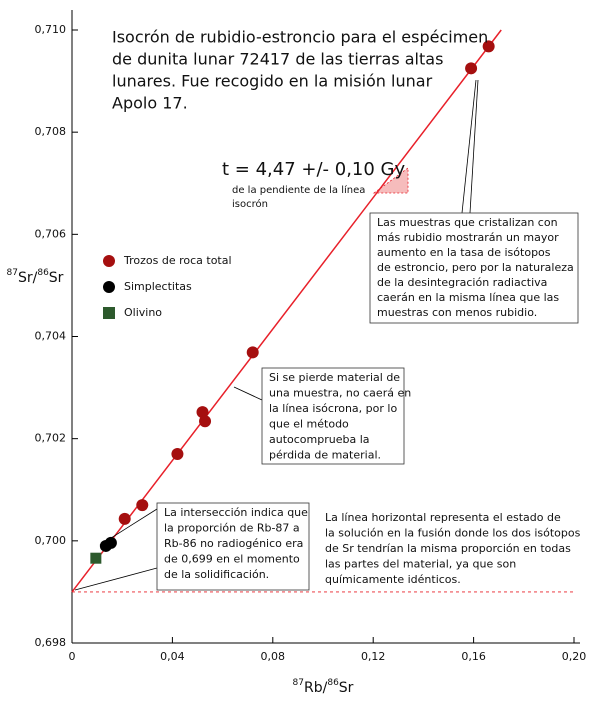  Describe the element at coordinates (298, 190) in the screenshot. I see `age-note: de la pendiente de la línea` at that location.